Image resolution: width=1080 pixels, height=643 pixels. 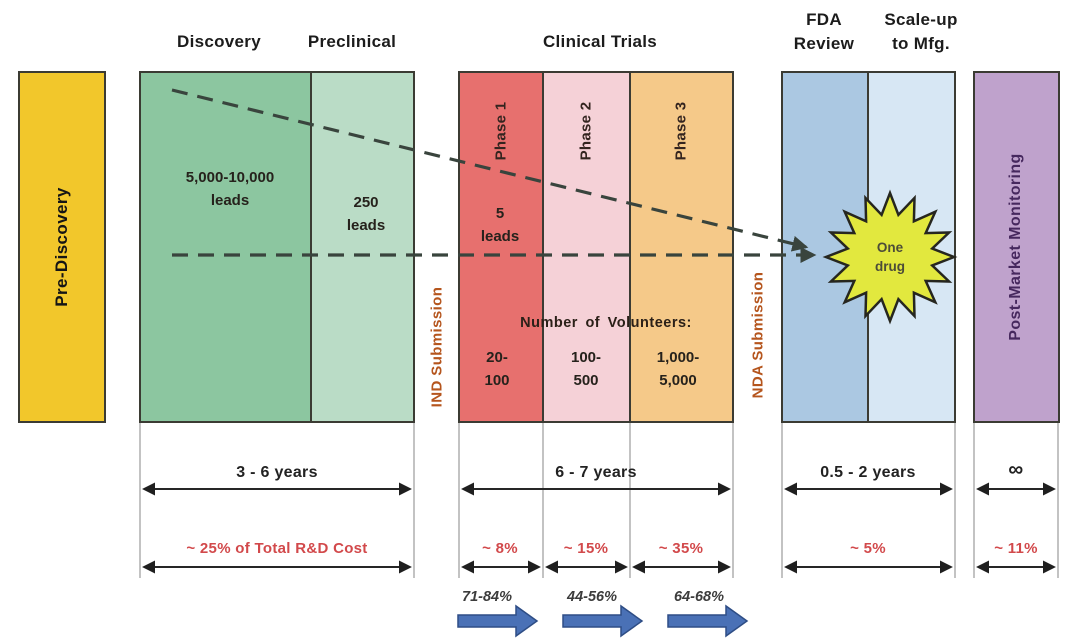 I want to click on phase3-volunteers-line2: 5,000, so click(x=678, y=380).